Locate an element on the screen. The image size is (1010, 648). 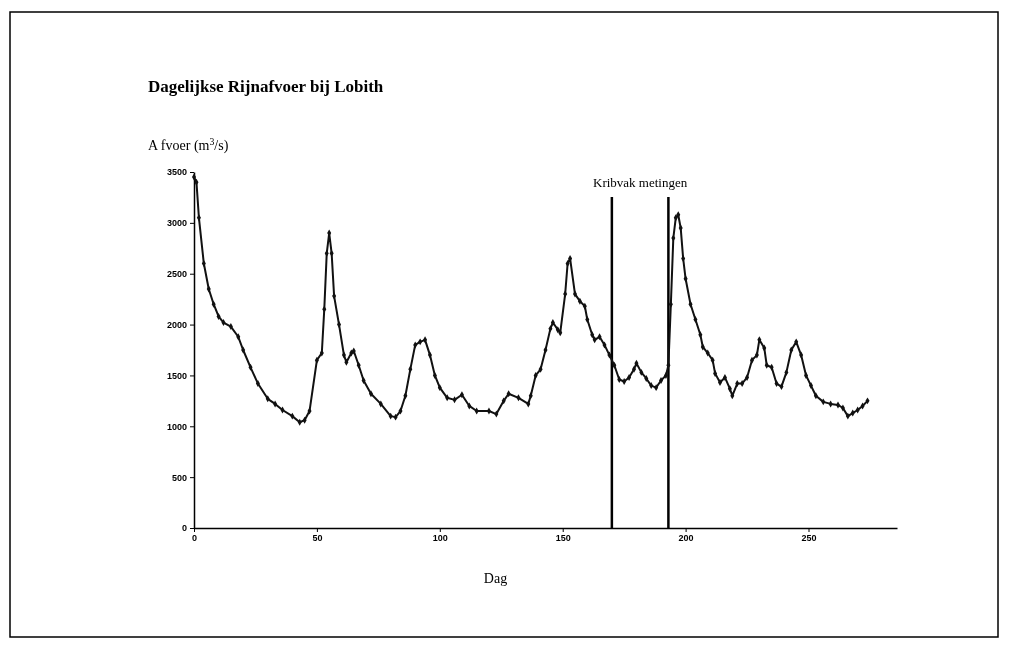
x-tick-label: 250 is located at coordinates (809, 538).